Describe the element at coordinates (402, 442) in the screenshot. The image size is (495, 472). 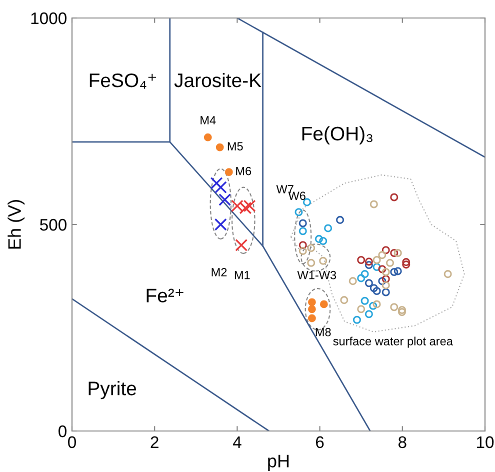
I see `x-tick-label: 8` at that location.